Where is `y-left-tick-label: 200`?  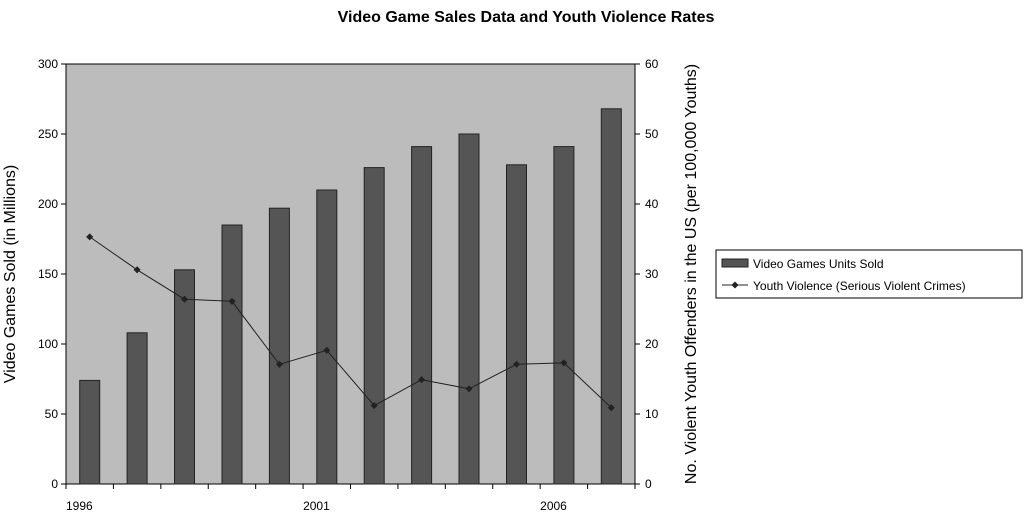 y-left-tick-label: 200 is located at coordinates (48, 204).